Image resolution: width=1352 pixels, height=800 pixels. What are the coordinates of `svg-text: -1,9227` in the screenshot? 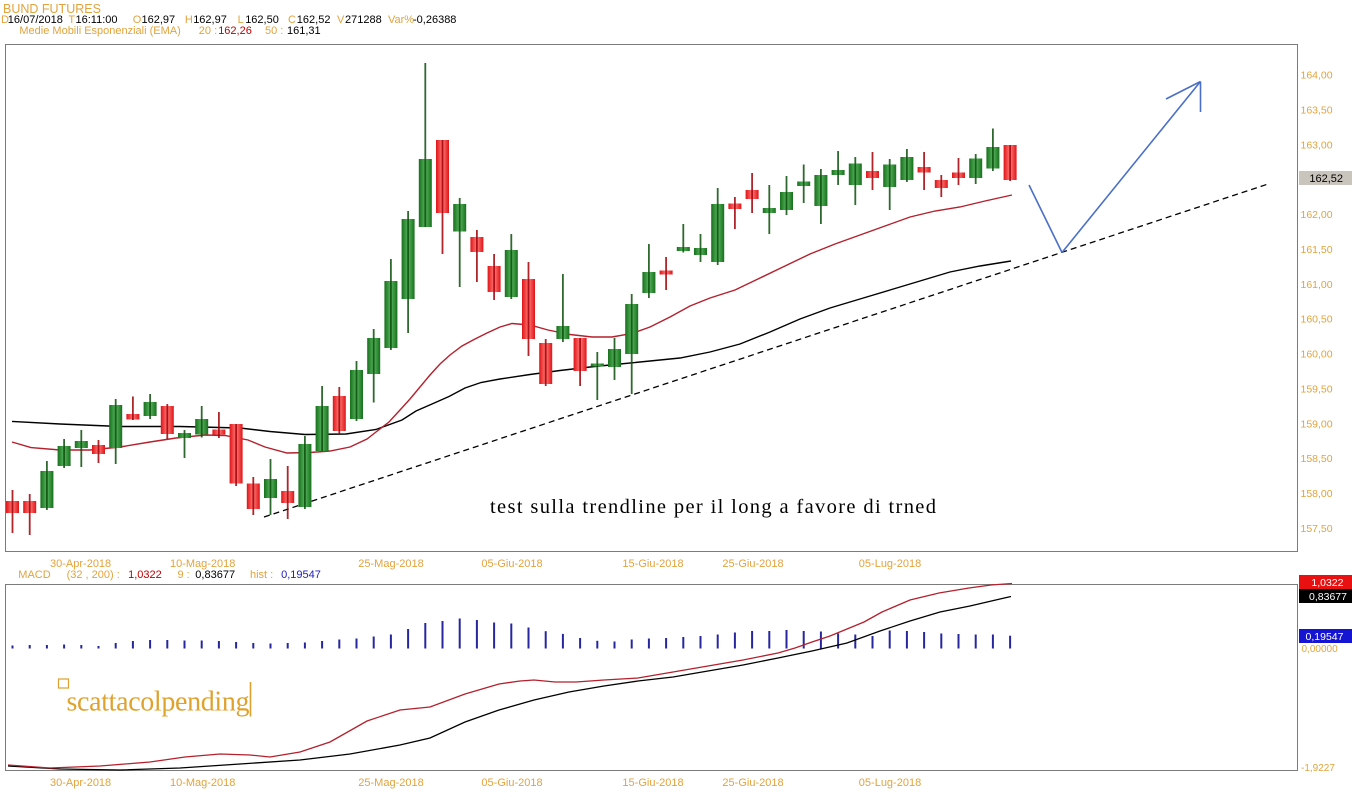 It's located at (1318, 768).